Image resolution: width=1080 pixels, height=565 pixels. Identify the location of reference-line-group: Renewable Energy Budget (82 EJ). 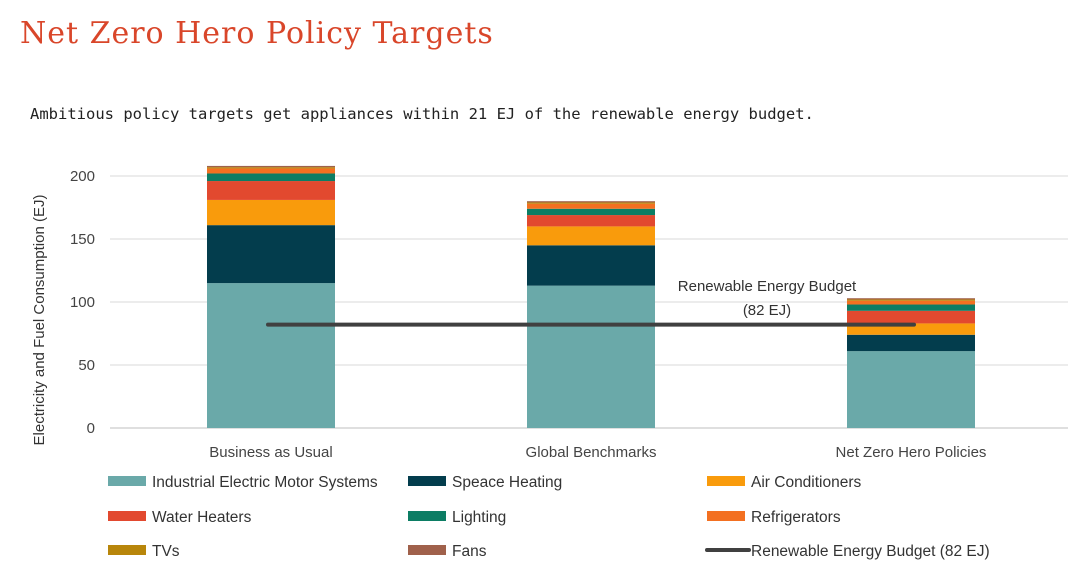
(591, 302).